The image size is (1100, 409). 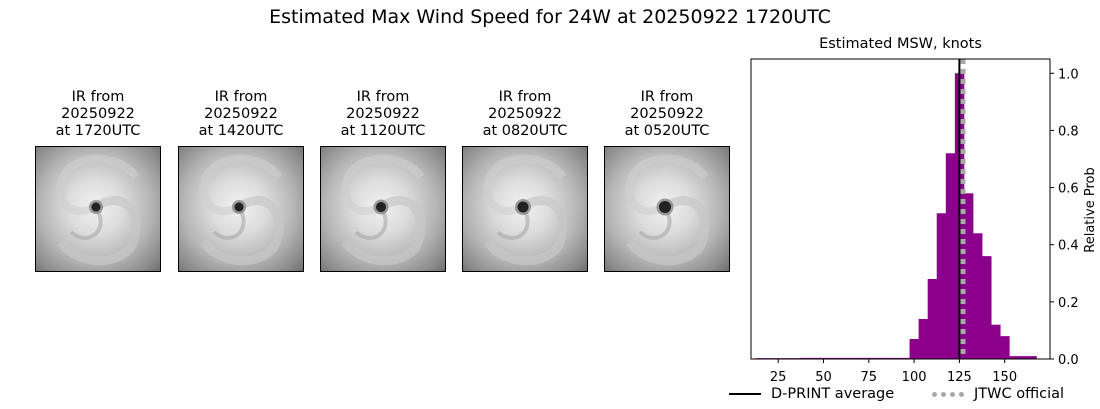 I want to click on legend-item: JTWC official, so click(x=998, y=394).